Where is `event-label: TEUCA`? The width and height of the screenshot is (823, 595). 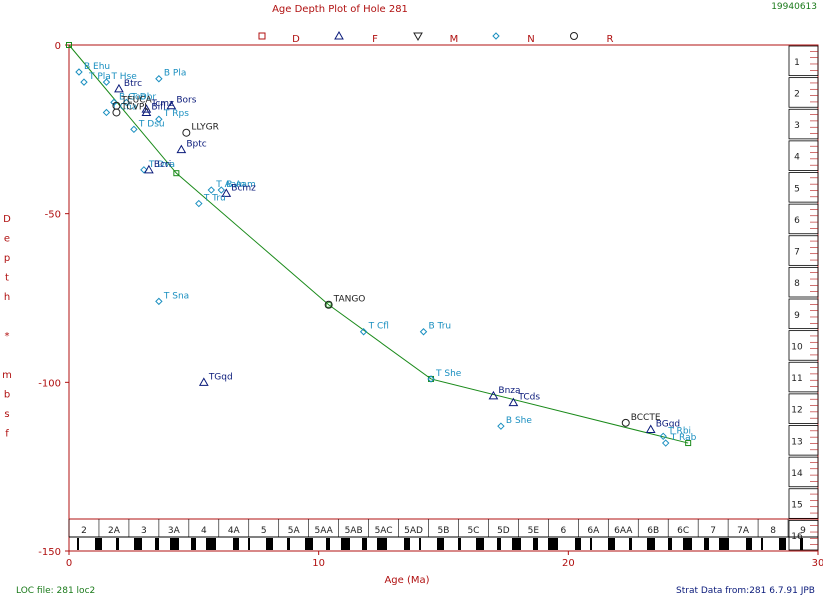
event-label: TEUCA is located at coordinates (136, 101).